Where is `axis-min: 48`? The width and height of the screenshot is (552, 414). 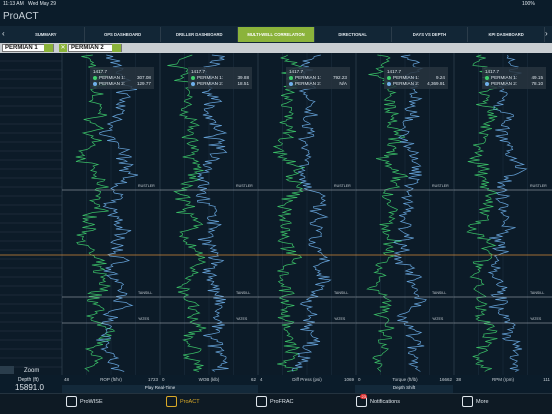
axis-min: 48 is located at coordinates (67, 379).